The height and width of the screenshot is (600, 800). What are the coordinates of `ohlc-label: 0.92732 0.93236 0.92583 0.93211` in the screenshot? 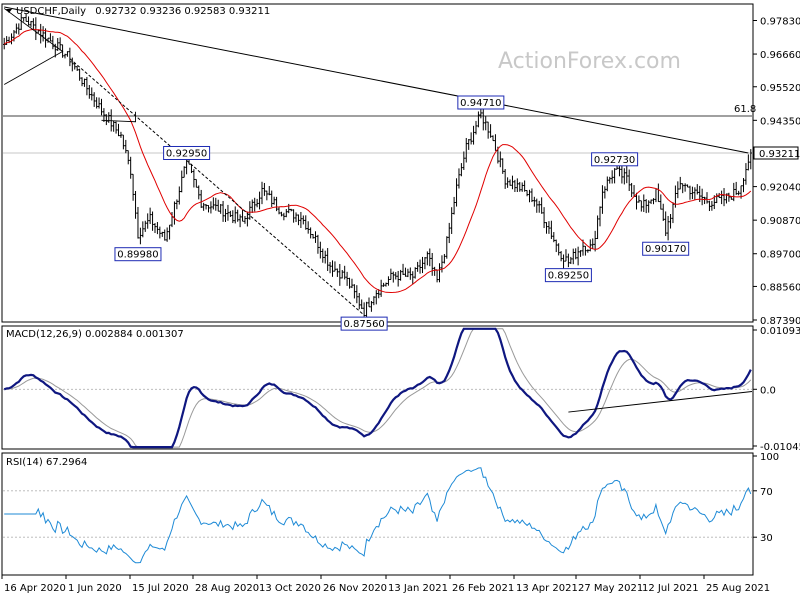 It's located at (182, 11).